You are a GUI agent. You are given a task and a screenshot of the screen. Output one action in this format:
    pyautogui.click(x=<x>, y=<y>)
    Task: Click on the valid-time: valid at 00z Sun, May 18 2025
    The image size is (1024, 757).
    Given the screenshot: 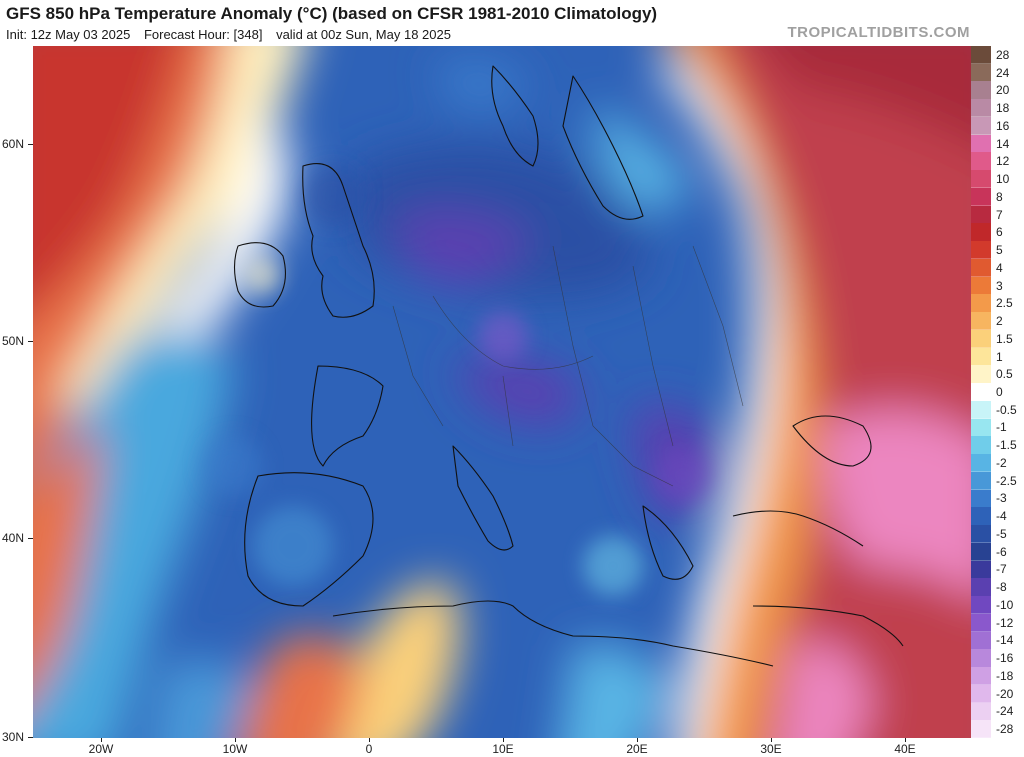 What is the action you would take?
    pyautogui.click(x=363, y=34)
    